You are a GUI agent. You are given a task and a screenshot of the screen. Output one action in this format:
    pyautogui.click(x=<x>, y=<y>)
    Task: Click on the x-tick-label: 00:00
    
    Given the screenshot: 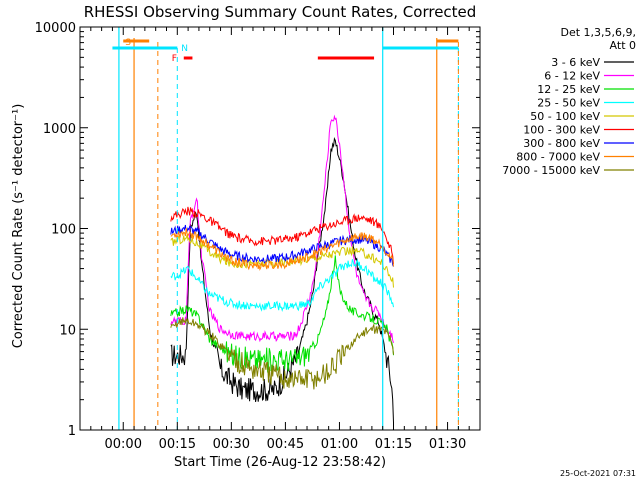 What is the action you would take?
    pyautogui.click(x=123, y=444)
    